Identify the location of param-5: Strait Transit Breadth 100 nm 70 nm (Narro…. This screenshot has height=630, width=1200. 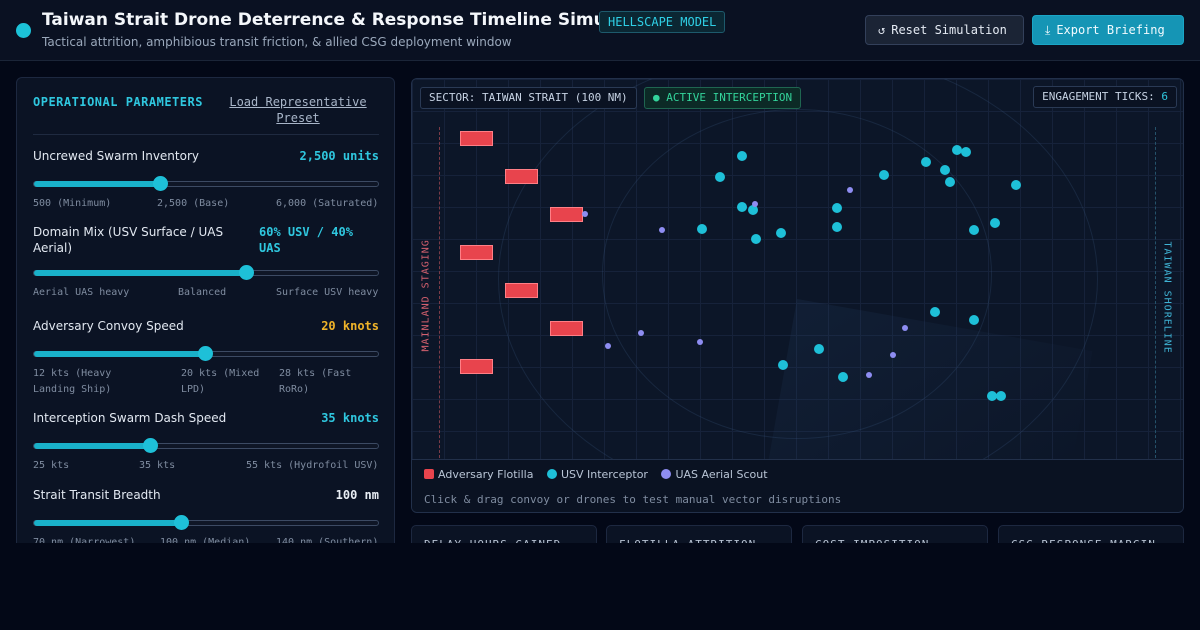
(206, 521).